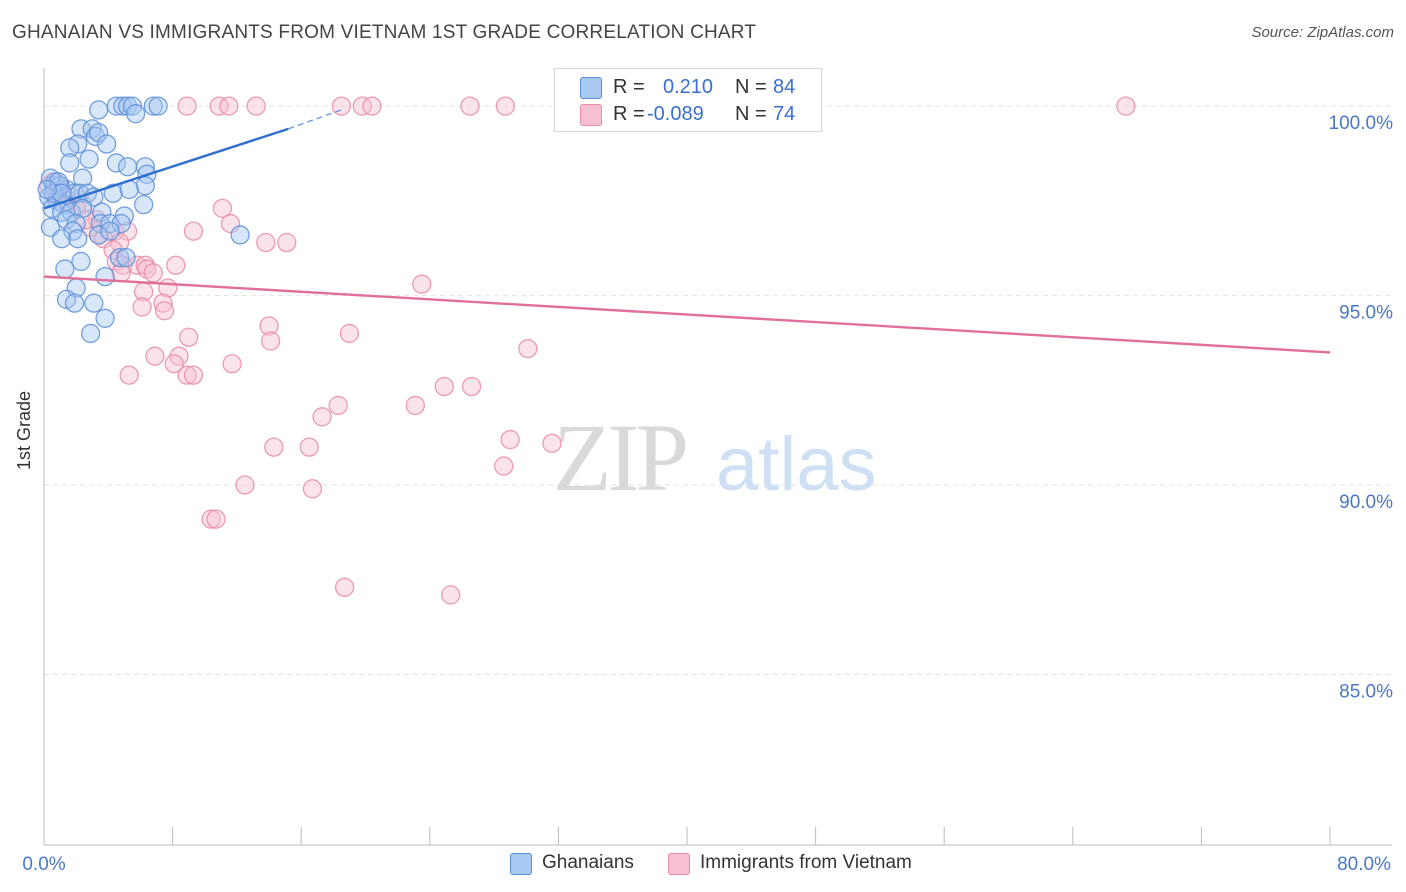 The height and width of the screenshot is (892, 1406). What do you see at coordinates (784, 87) in the screenshot?
I see `legend-n-value: 84` at bounding box center [784, 87].